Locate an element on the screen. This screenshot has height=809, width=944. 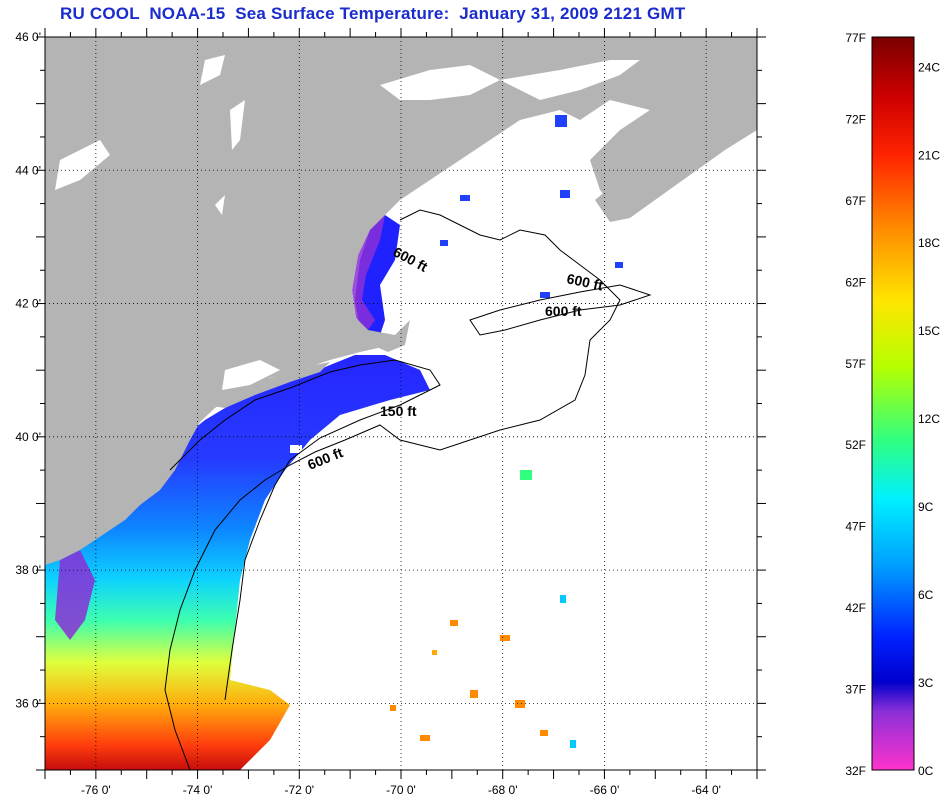
lon-tick-label: -74 0' is located at coordinates (198, 790).